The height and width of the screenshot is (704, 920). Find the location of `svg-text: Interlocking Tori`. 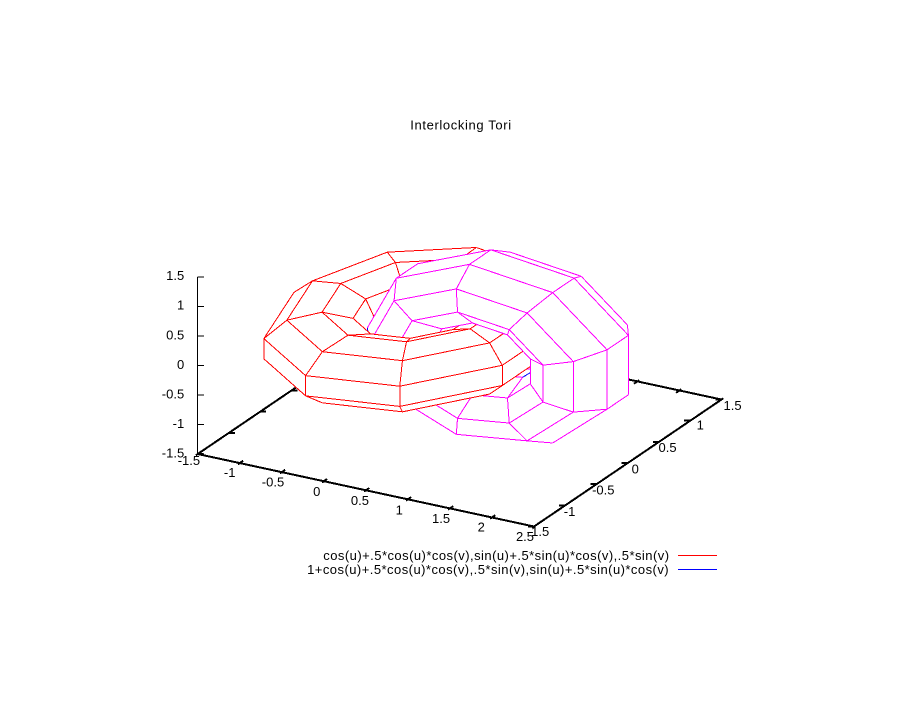

svg-text: Interlocking Tori is located at coordinates (461, 124).